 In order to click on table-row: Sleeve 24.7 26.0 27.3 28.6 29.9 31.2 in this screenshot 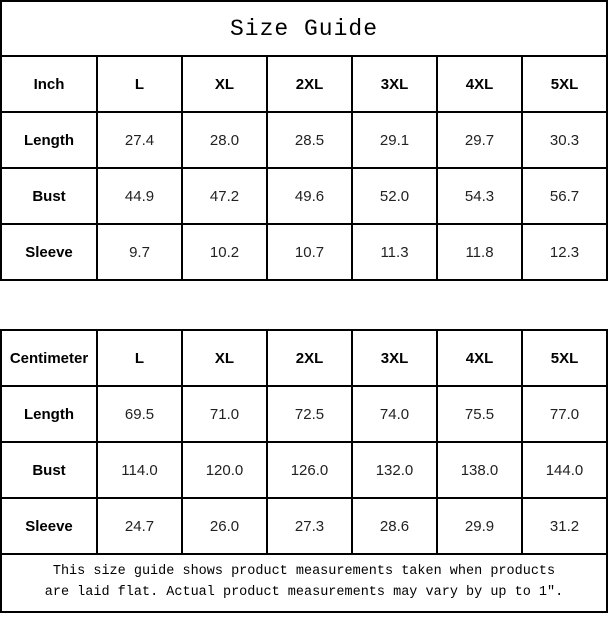, I will do `click(304, 526)`.